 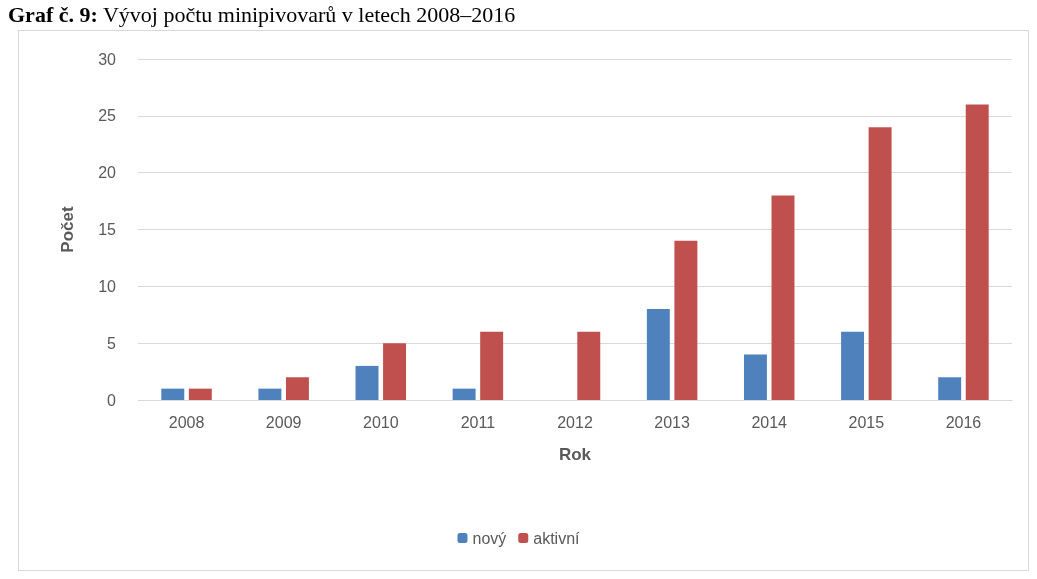 What do you see at coordinates (769, 422) in the screenshot?
I see `x-tick-label: 2014` at bounding box center [769, 422].